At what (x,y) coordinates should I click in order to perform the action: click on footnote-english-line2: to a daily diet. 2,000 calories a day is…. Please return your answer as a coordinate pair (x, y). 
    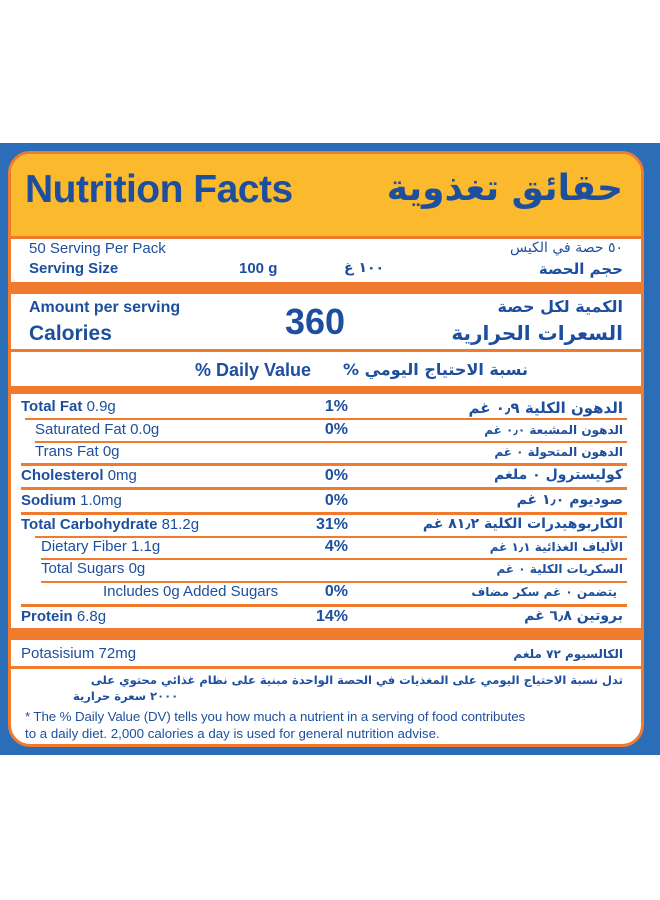
    Looking at the image, I should click on (232, 733).